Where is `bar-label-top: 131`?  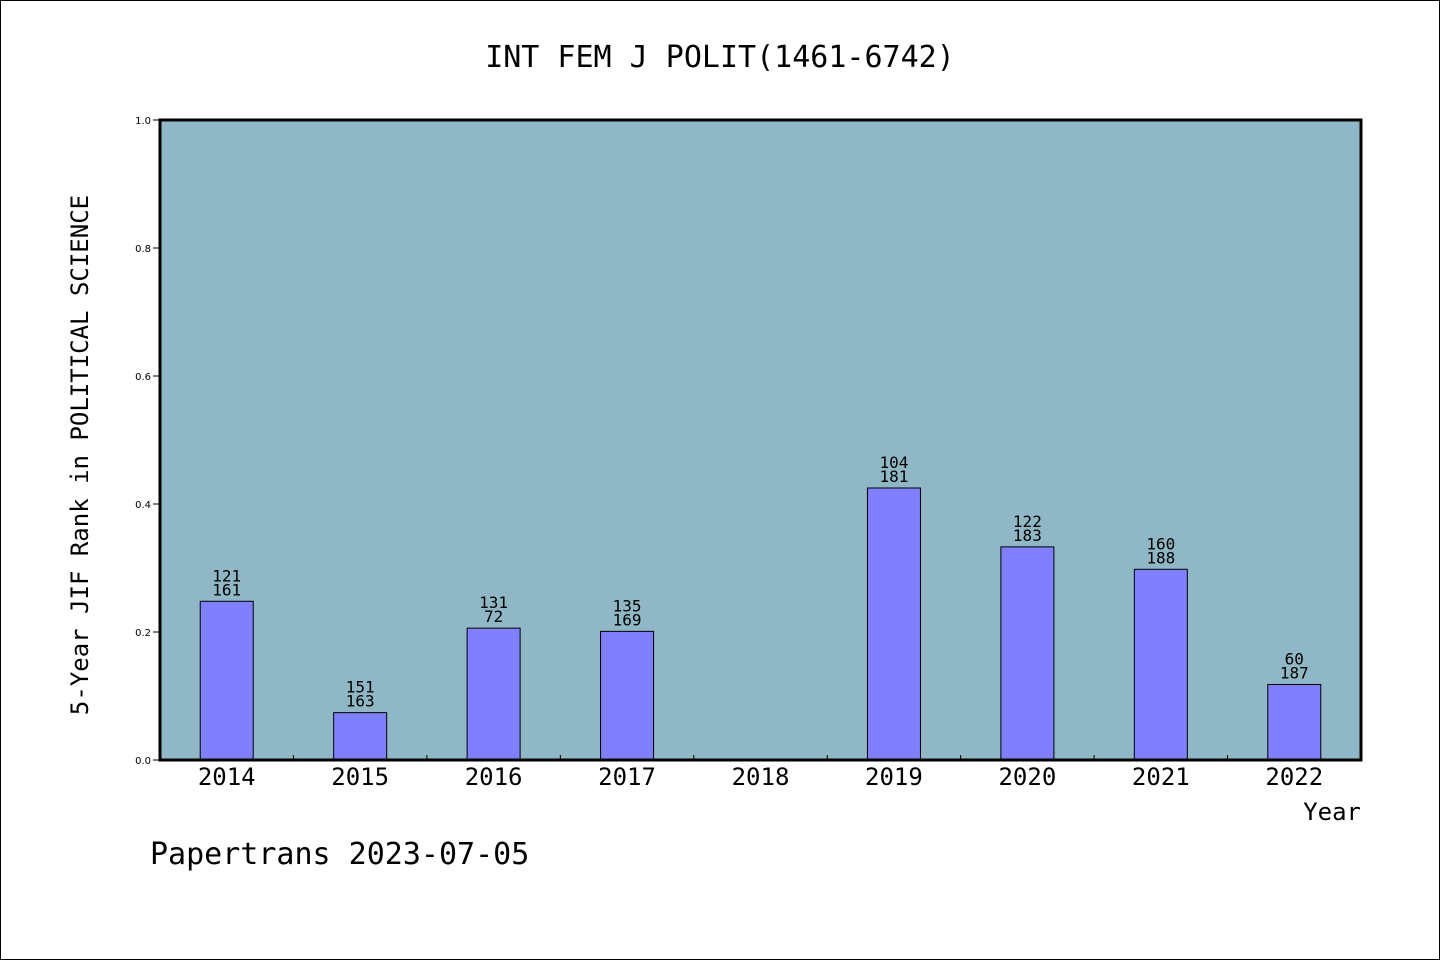 bar-label-top: 131 is located at coordinates (493, 602).